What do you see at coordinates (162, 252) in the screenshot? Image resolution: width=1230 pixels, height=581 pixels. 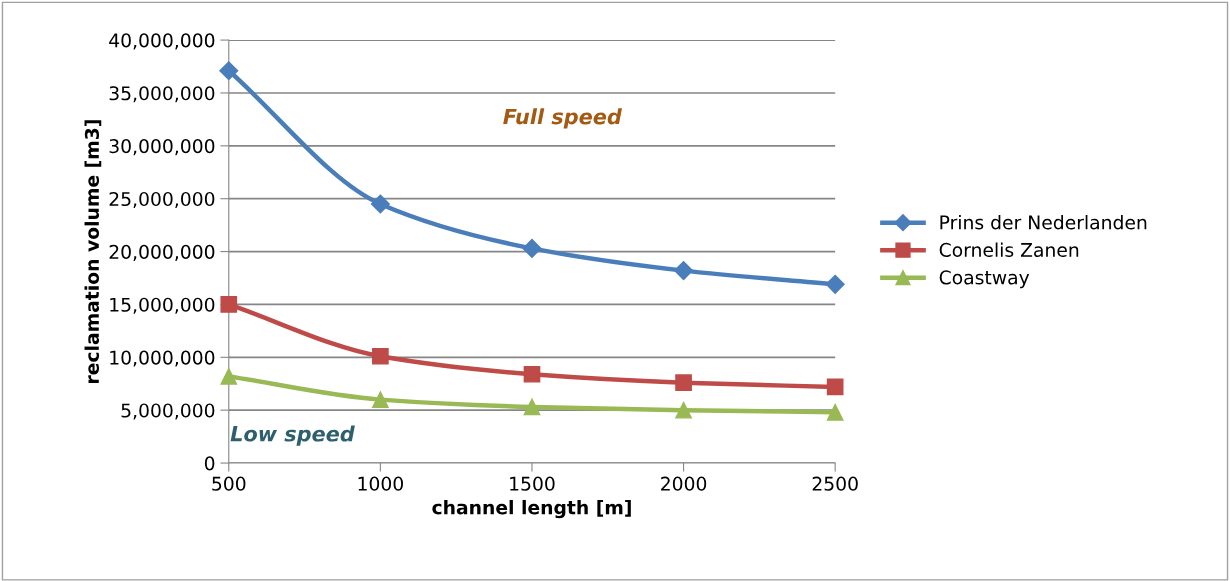 I see `y-tick-label: 20,000,000` at bounding box center [162, 252].